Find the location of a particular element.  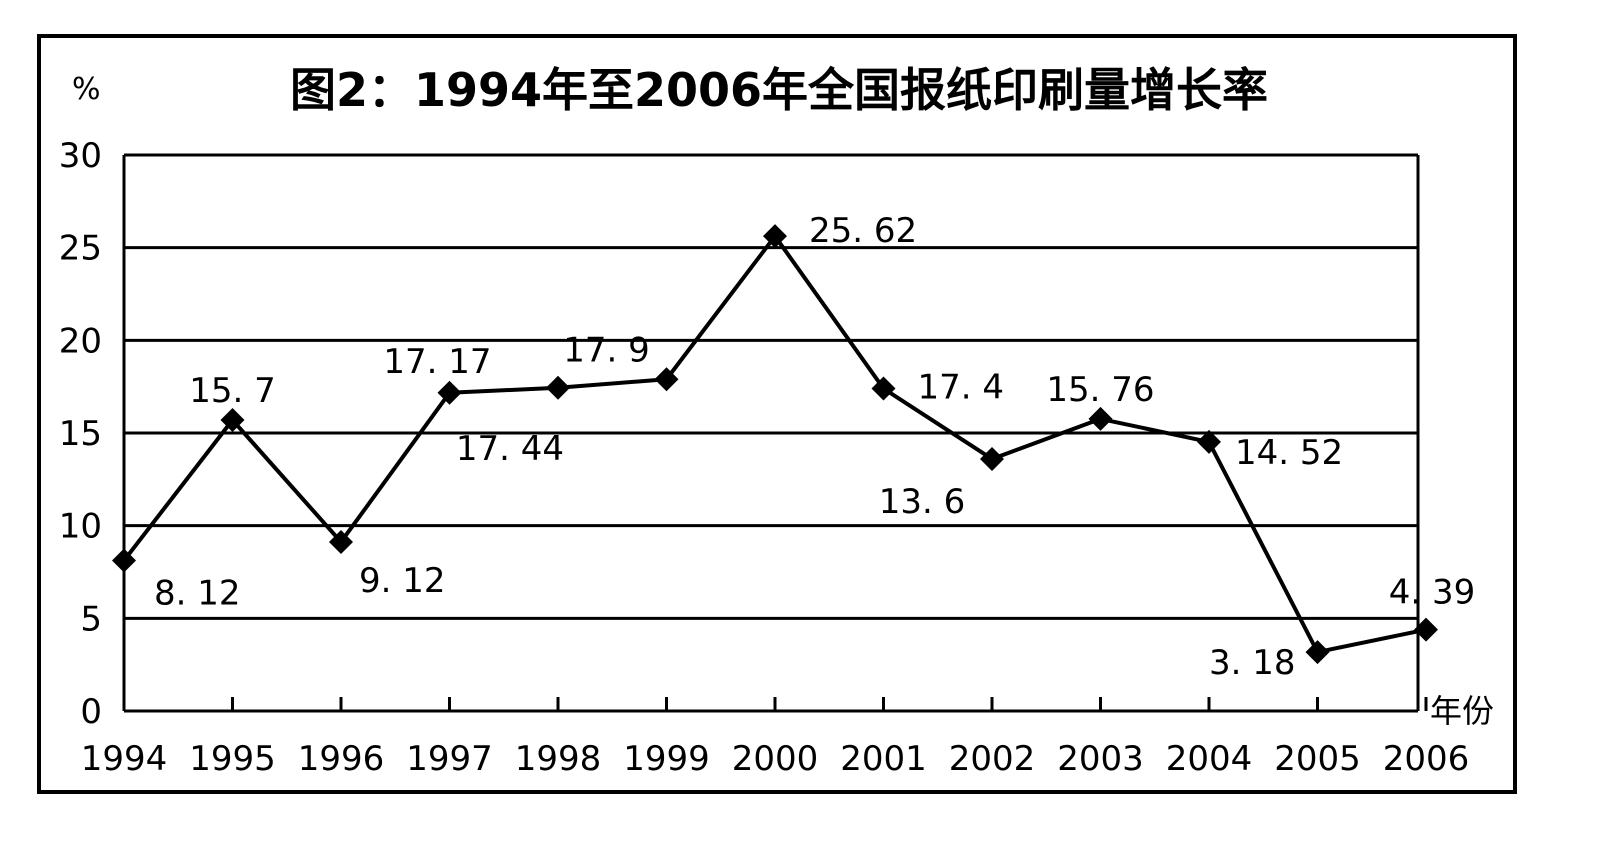

x-tick-1994: 1994 is located at coordinates (124, 759).